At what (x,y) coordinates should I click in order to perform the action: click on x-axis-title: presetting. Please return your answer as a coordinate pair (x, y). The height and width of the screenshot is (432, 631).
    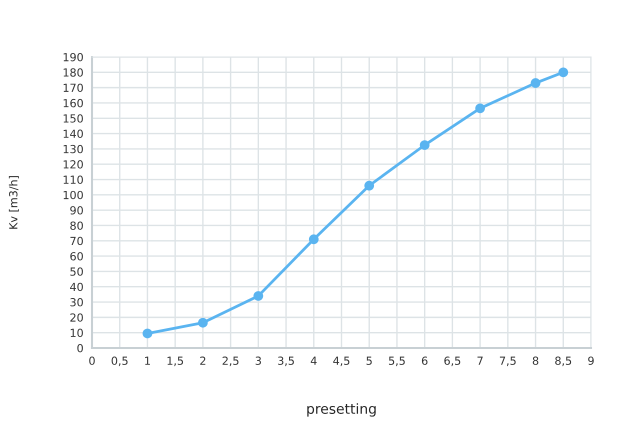
    Looking at the image, I should click on (341, 410).